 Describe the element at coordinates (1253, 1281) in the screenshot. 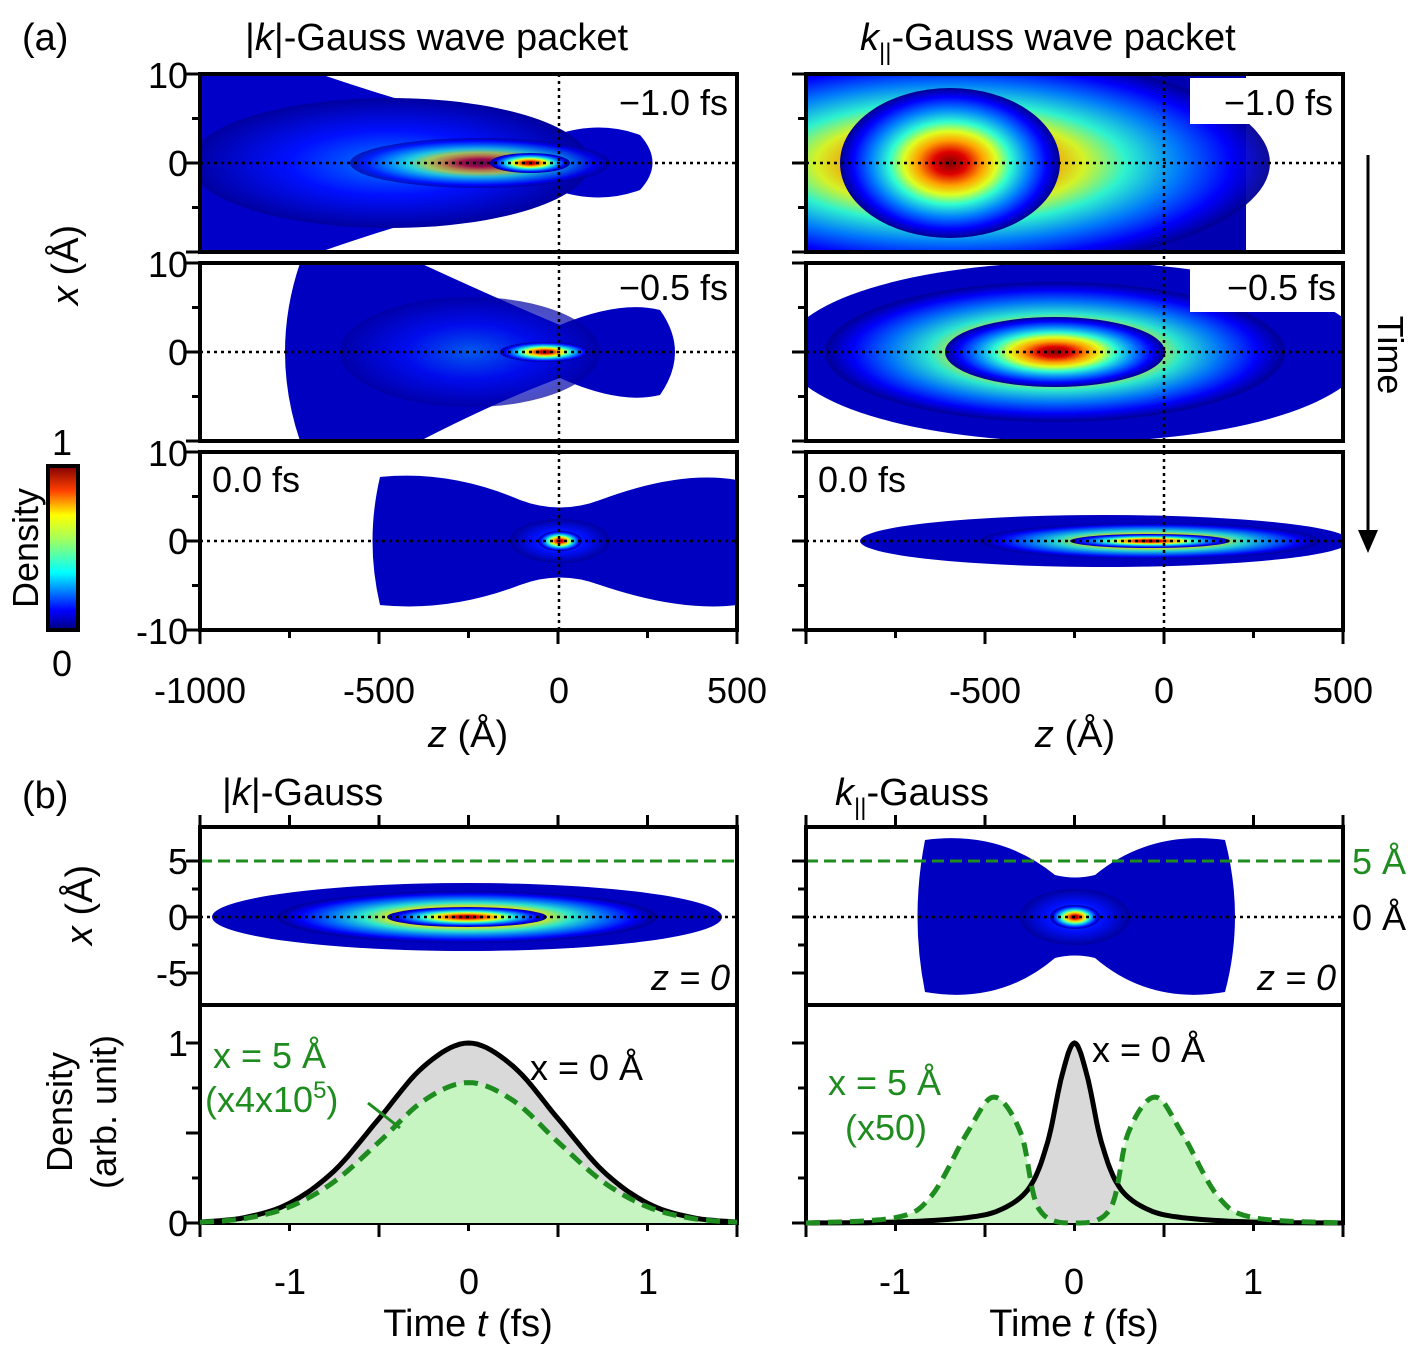

I see `xtick-b-right-2: 1` at that location.